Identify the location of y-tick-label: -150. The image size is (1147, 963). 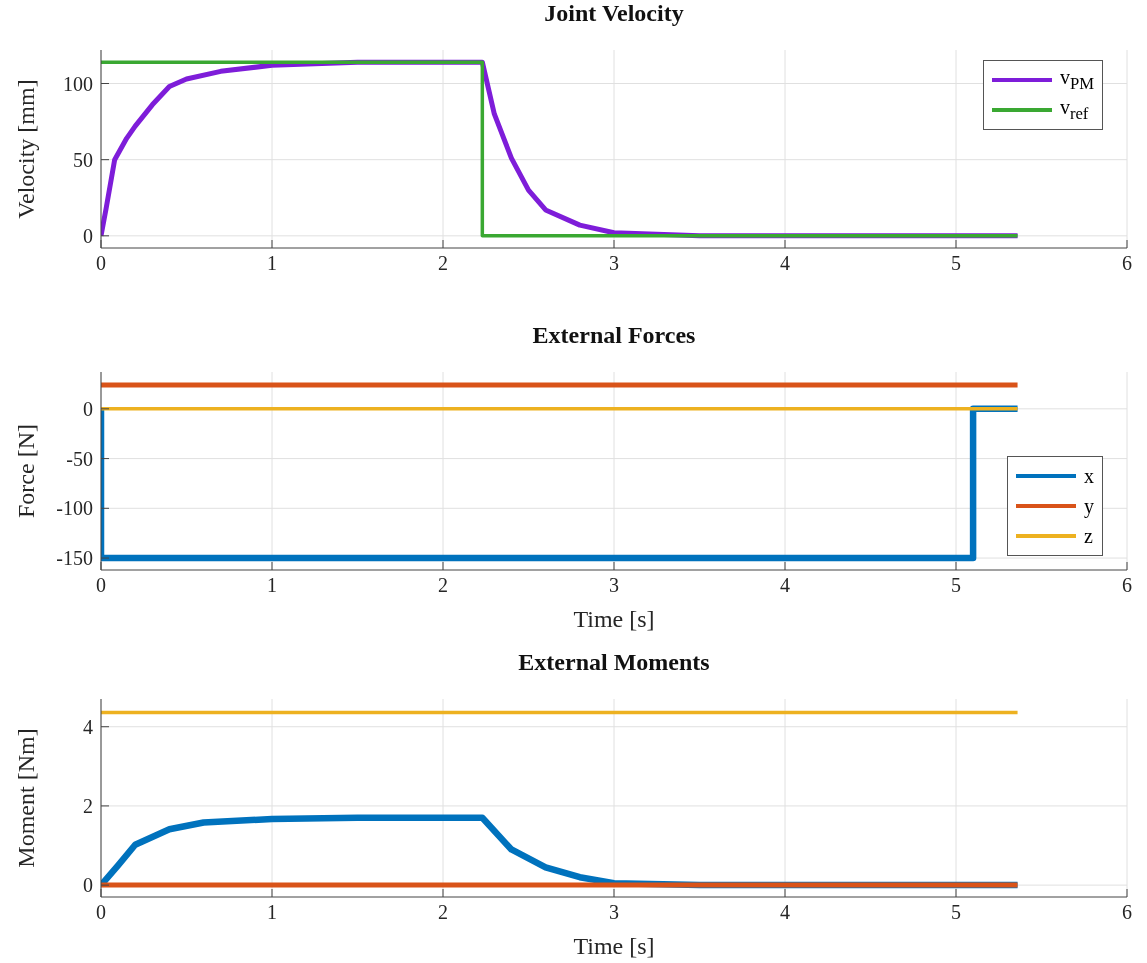
(74, 558).